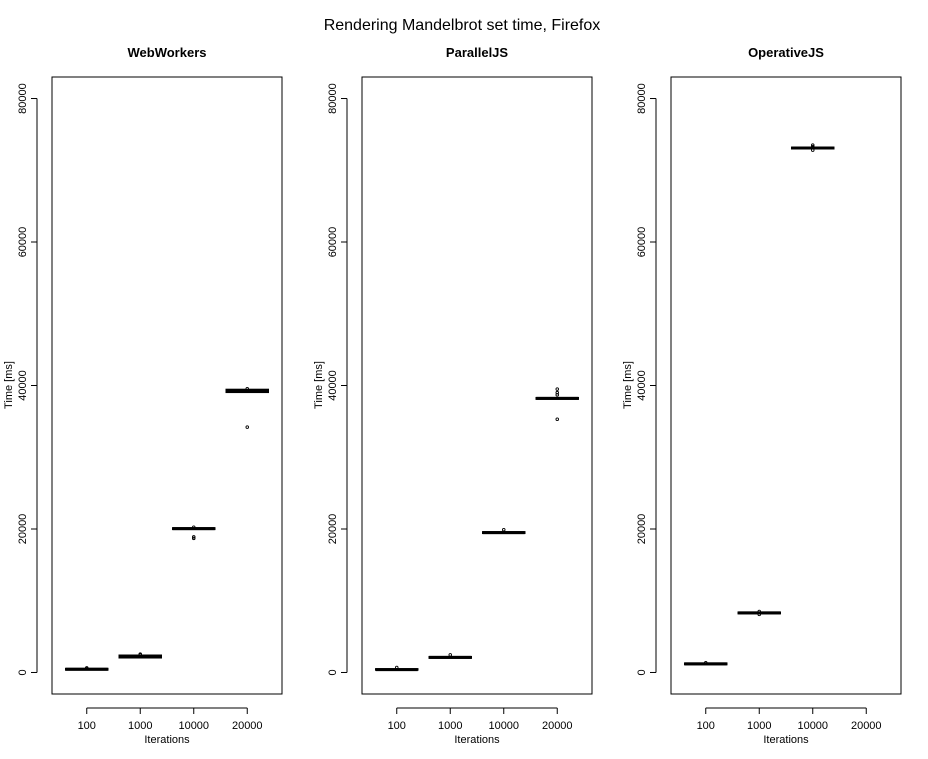  I want to click on panel-title: WebWorkers, so click(167, 52).